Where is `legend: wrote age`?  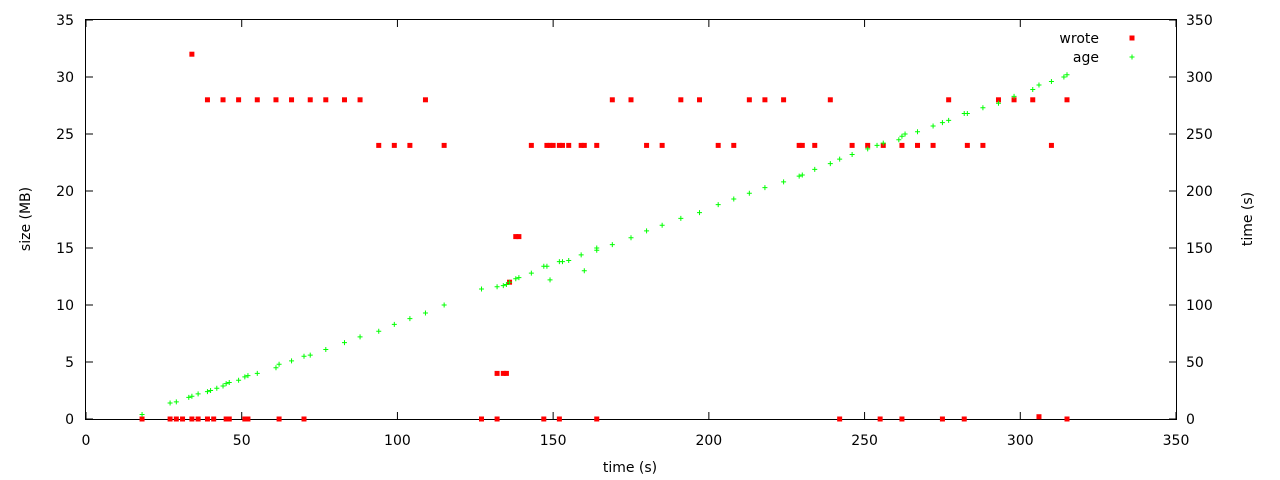
legend: wrote age is located at coordinates (1097, 48).